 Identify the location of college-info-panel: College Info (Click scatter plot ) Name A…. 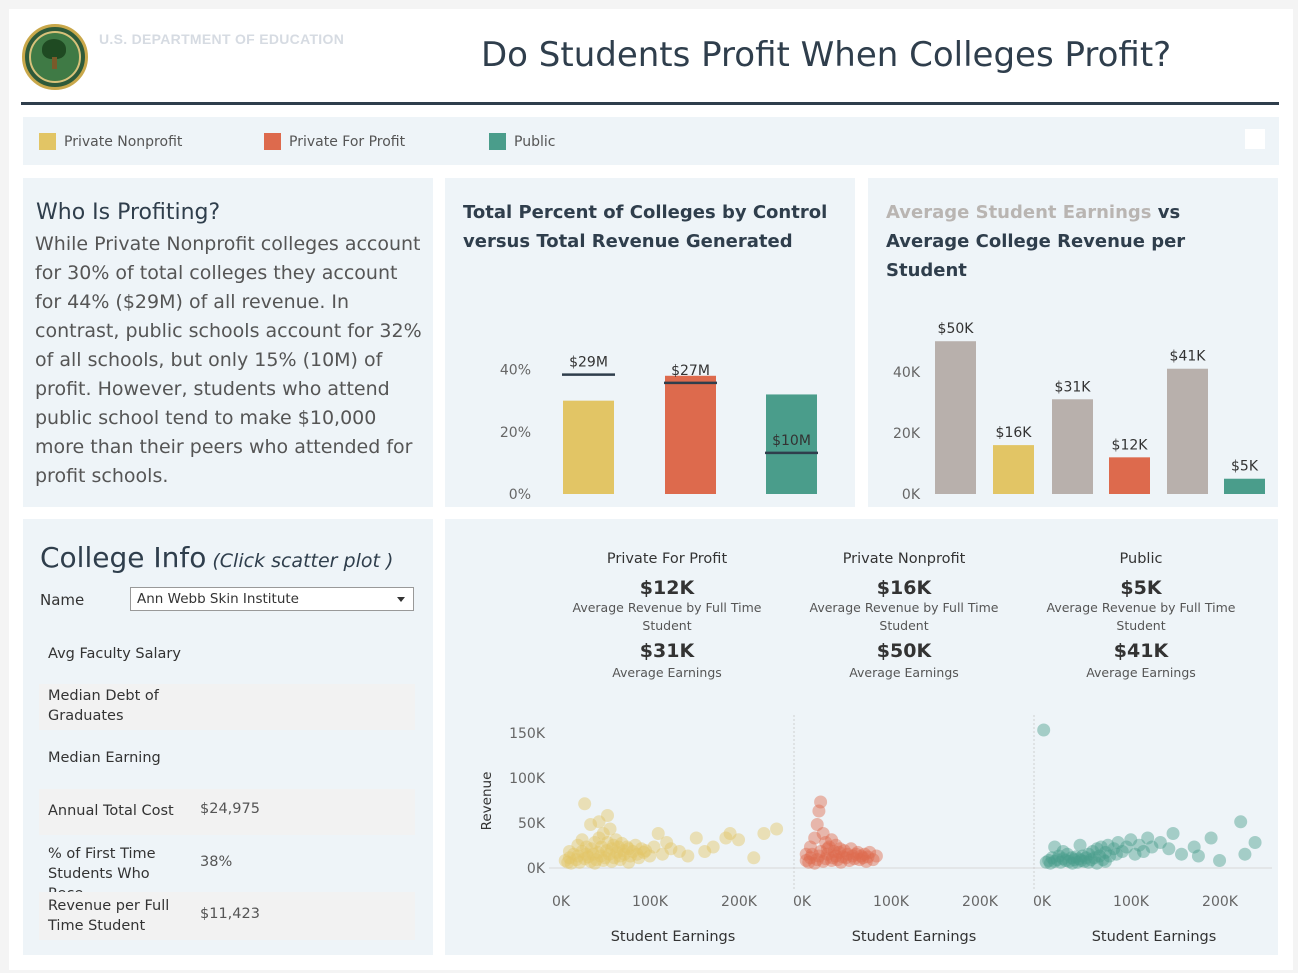
(228, 737).